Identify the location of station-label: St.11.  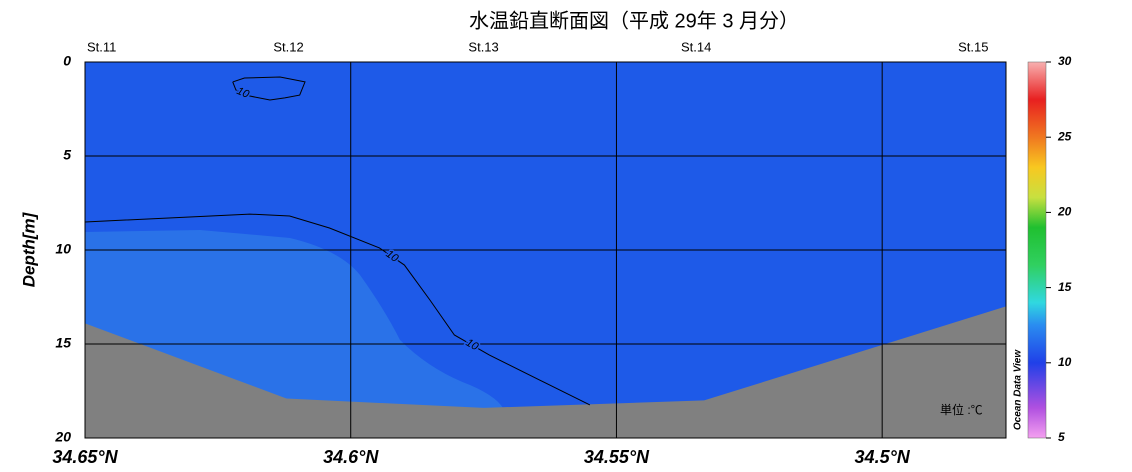
(101, 46).